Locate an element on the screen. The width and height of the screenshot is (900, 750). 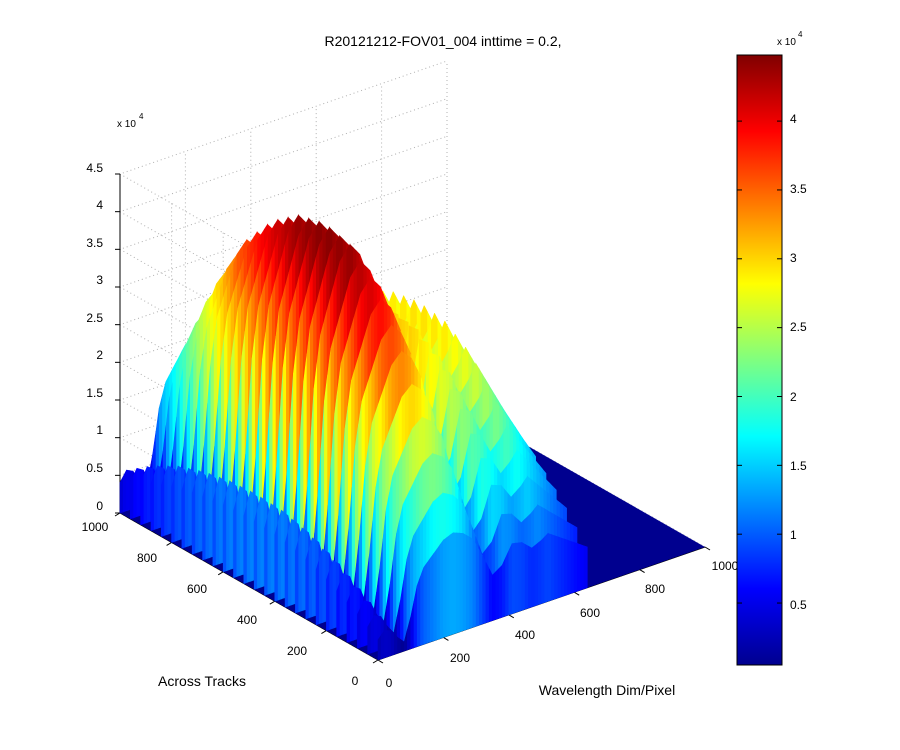
colorbar-gradient is located at coordinates (759, 360).